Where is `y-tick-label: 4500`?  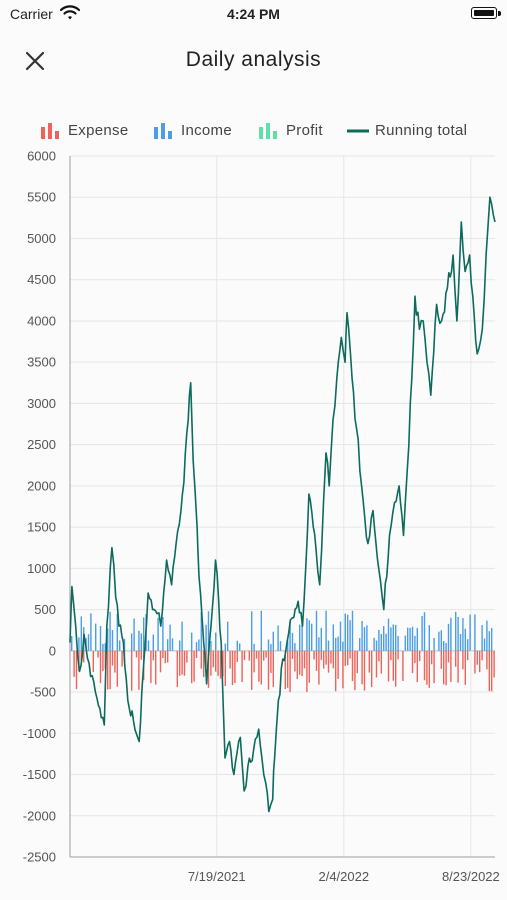 y-tick-label: 4500 is located at coordinates (41, 279).